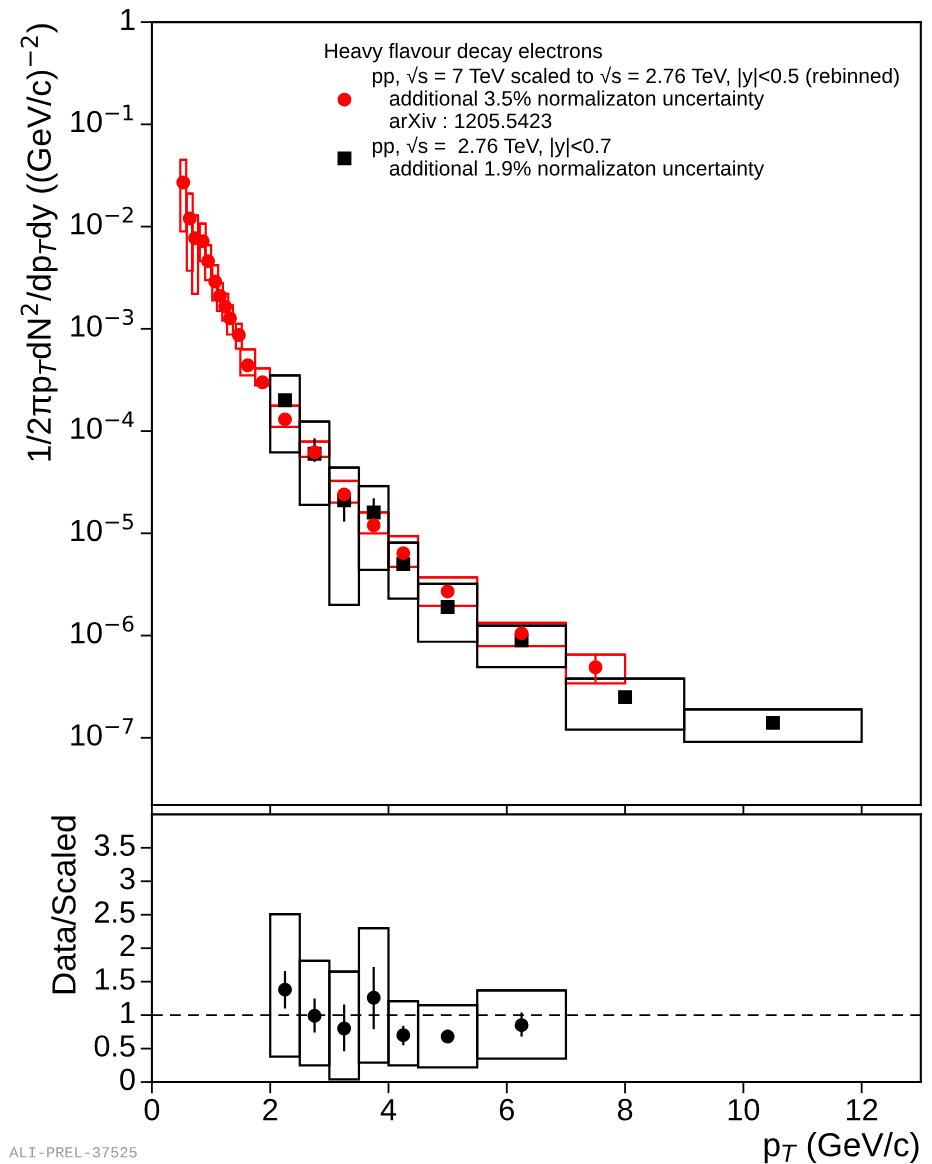  Describe the element at coordinates (625, 1109) in the screenshot. I see `x-tick-label: 8` at that location.